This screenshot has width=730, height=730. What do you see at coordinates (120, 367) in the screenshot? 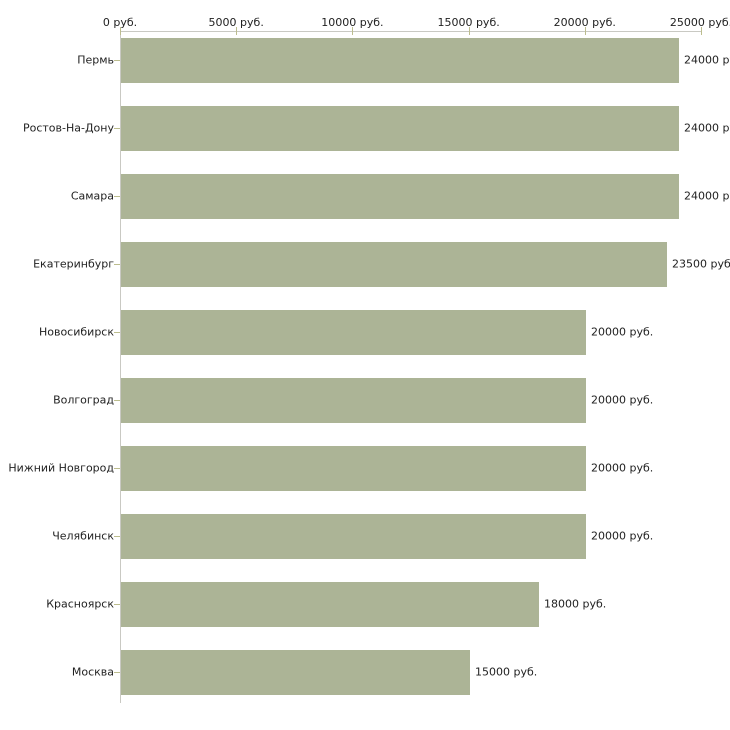
I see `y-axis-line` at bounding box center [120, 367].